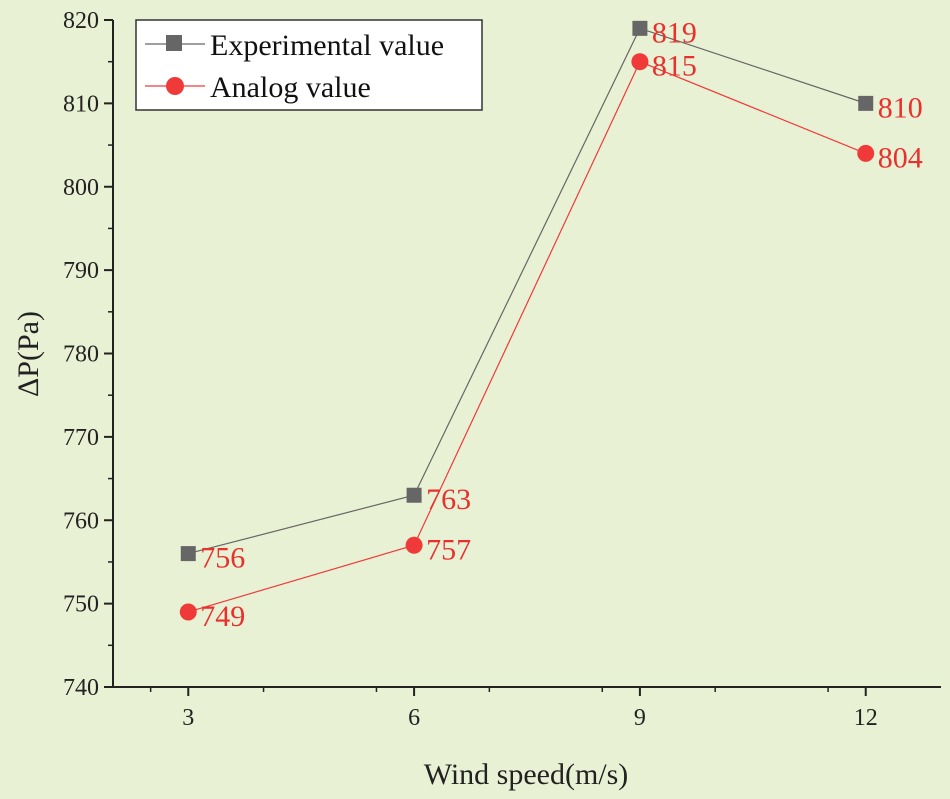 The width and height of the screenshot is (950, 799). What do you see at coordinates (448, 499) in the screenshot?
I see `data-label: 763` at bounding box center [448, 499].